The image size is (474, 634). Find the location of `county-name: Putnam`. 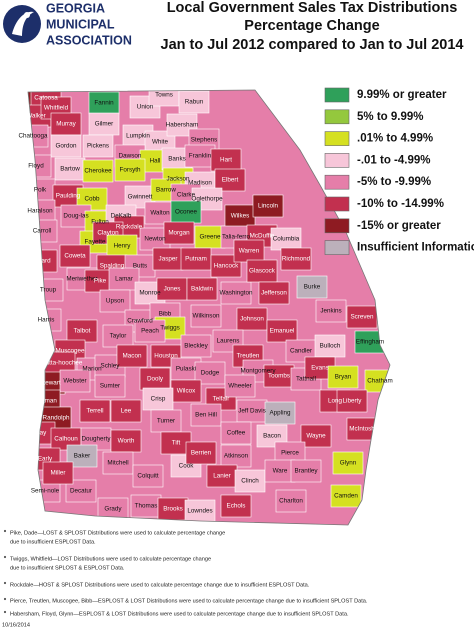

county-name: Putnam is located at coordinates (196, 259).